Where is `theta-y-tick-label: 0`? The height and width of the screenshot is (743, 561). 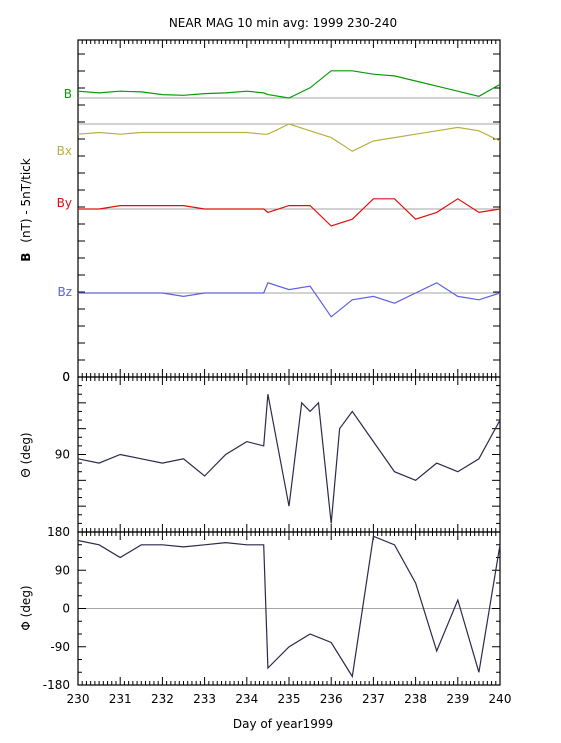
theta-y-tick-label: 0 is located at coordinates (66, 377).